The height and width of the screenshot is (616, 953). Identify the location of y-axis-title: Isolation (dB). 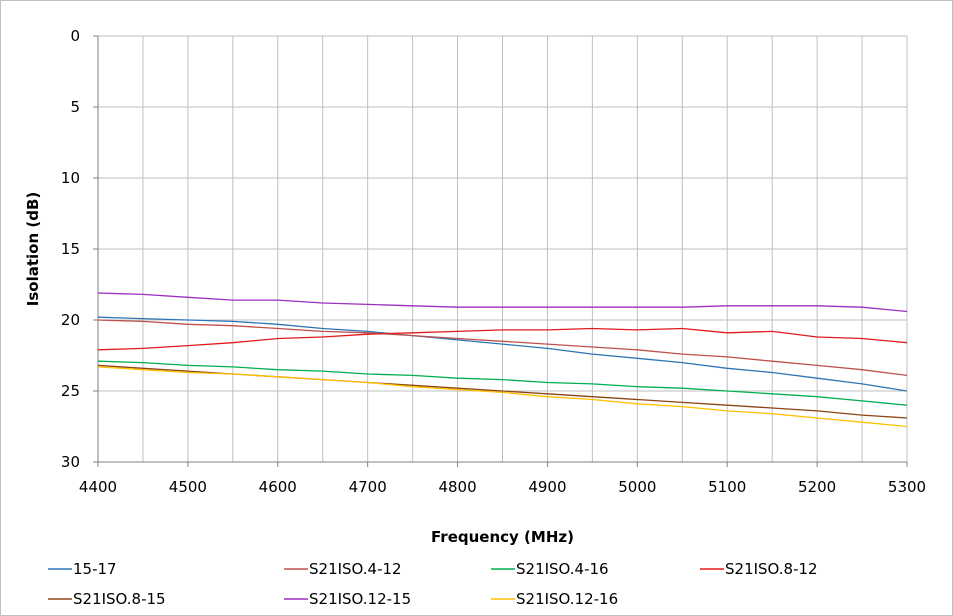
(33, 249).